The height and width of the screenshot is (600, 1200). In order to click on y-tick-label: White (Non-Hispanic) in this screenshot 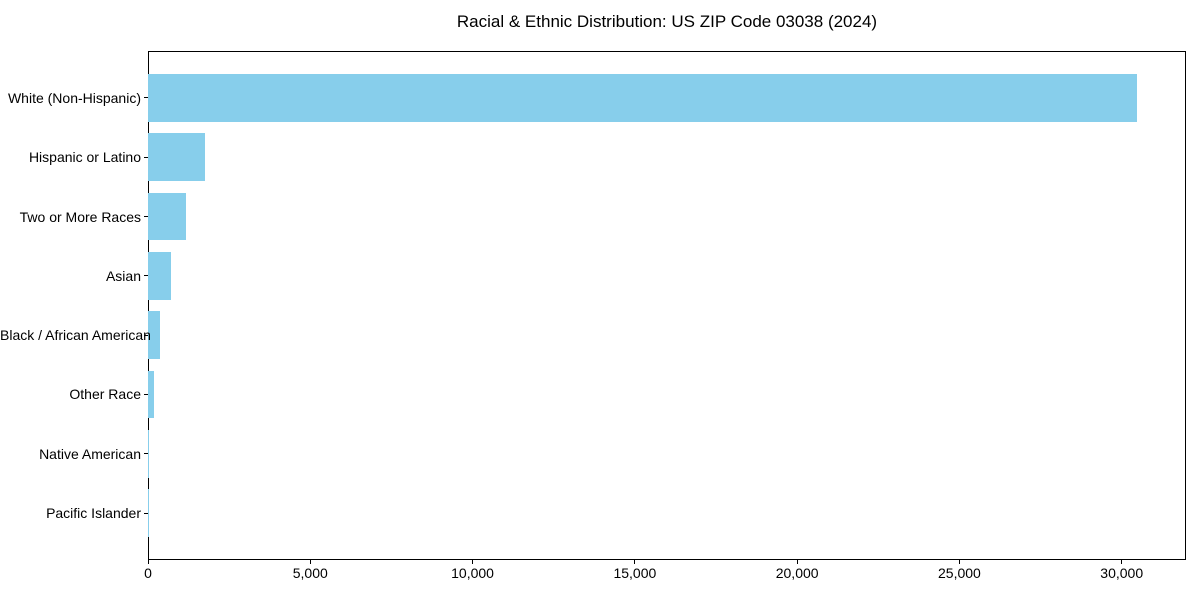, I will do `click(74, 97)`.